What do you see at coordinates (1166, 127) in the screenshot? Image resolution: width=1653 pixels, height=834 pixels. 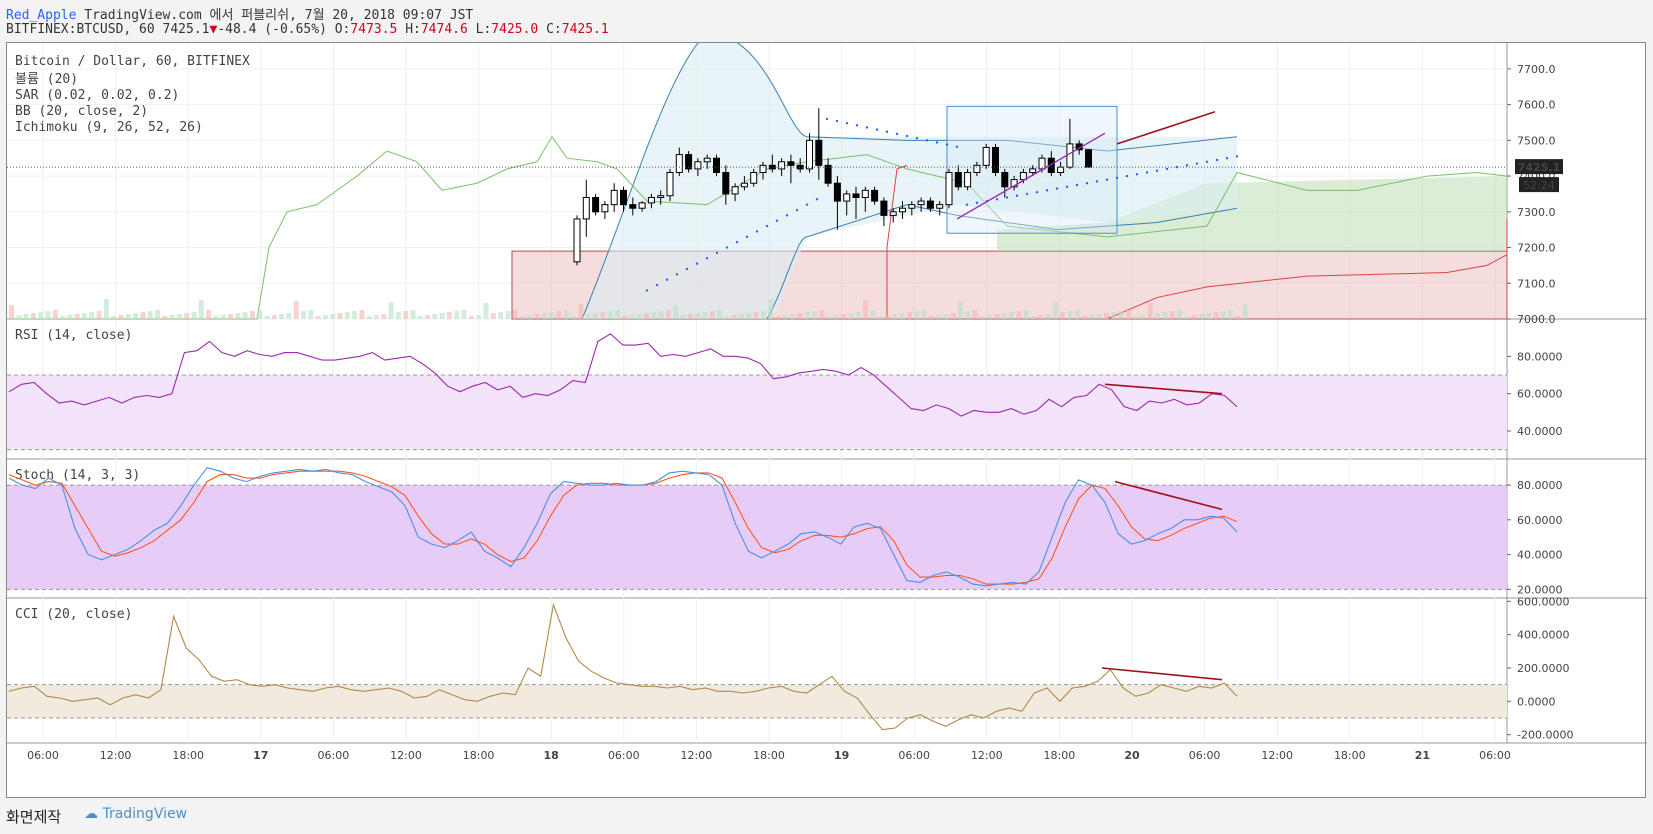 I see `divergence-line-price` at bounding box center [1166, 127].